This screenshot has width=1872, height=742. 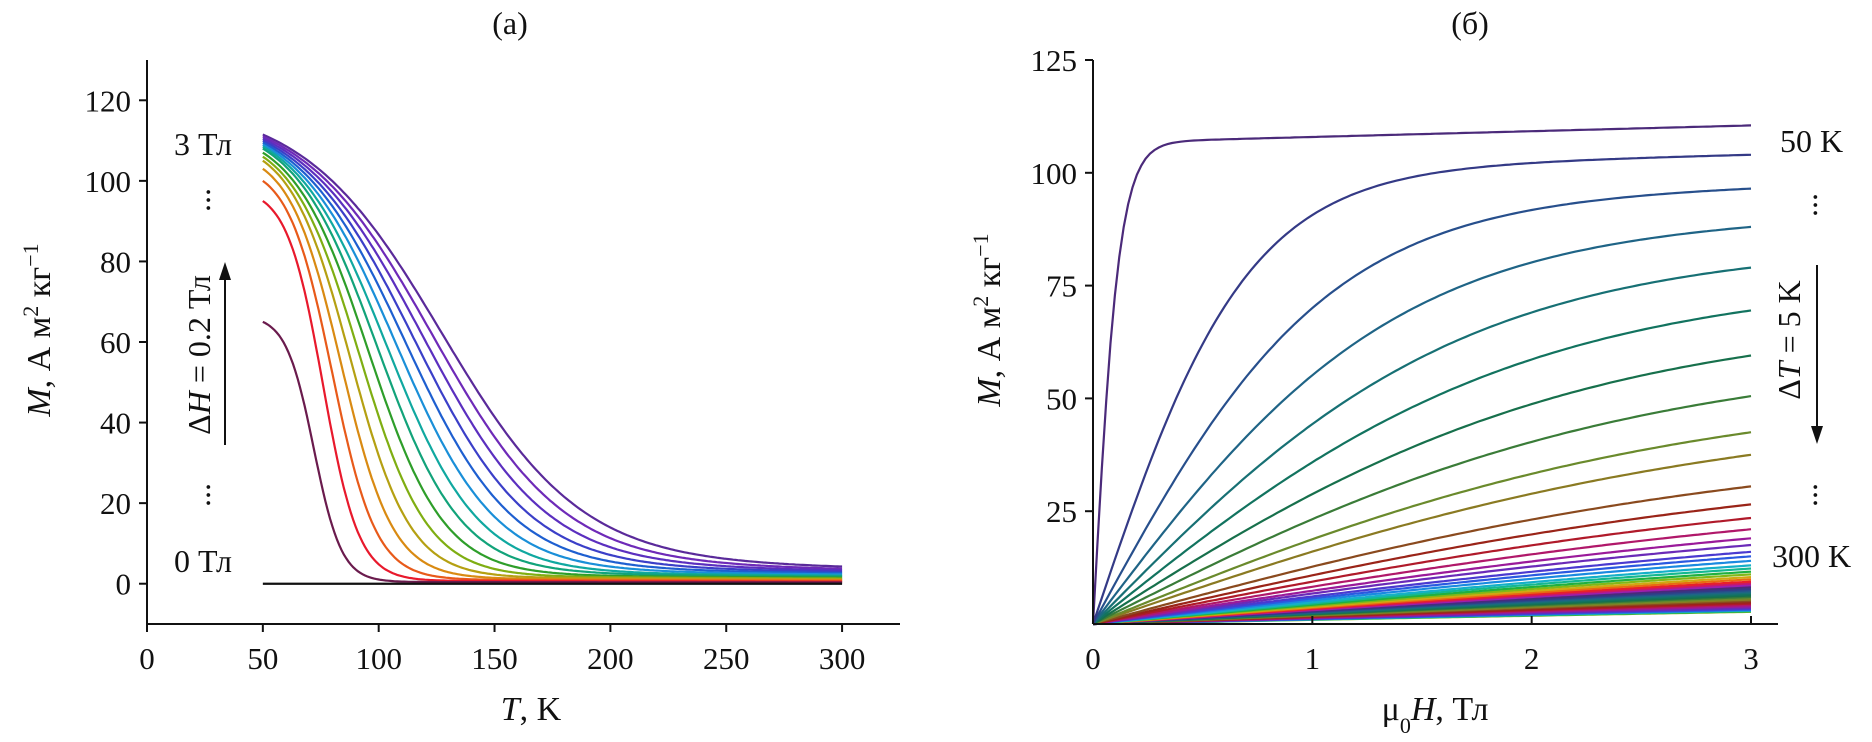 I want to click on panel-b-y-tick-label: 75, so click(x=1061, y=286).